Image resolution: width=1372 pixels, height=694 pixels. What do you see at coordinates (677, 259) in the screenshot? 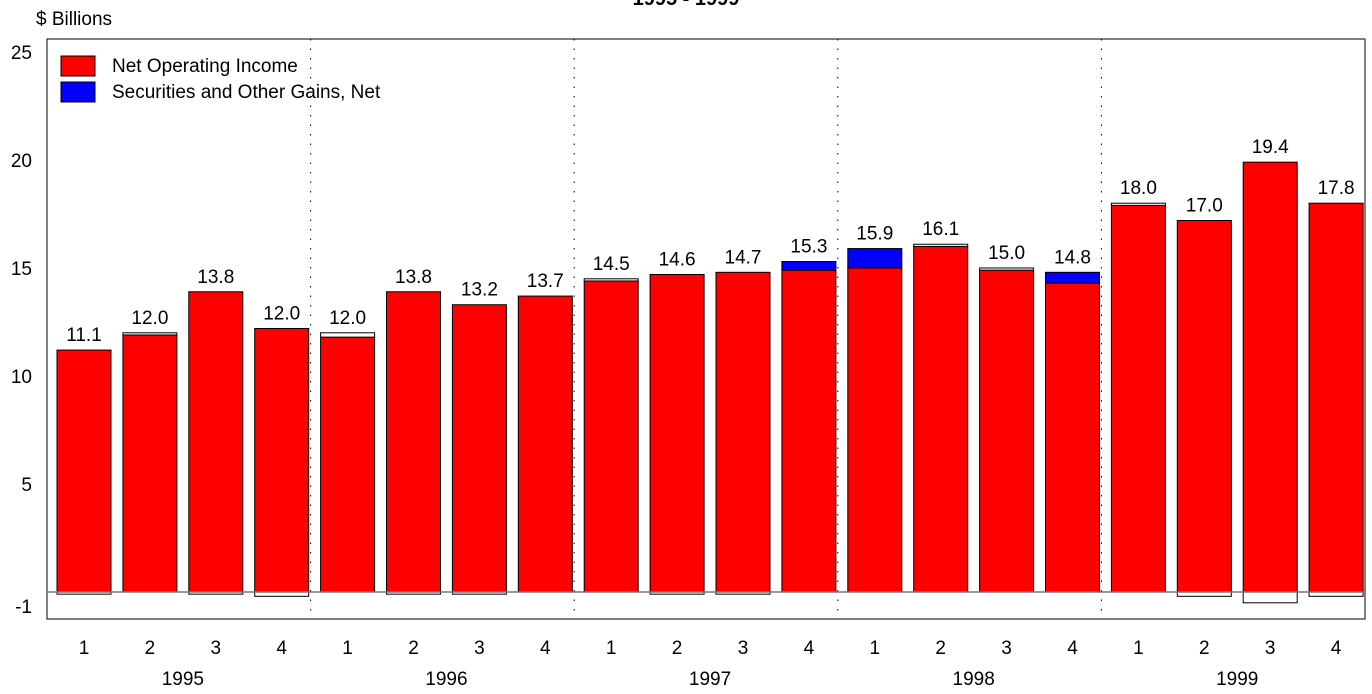
I see `data-label: 14.6` at bounding box center [677, 259].